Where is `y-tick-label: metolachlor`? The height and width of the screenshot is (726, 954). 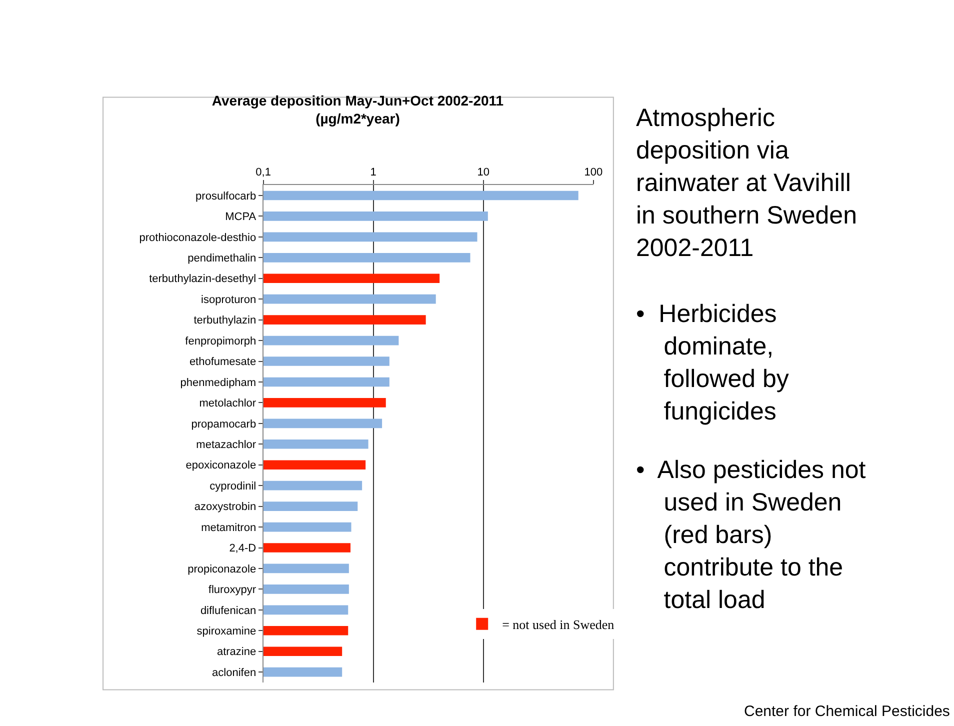
y-tick-label: metolachlor is located at coordinates (227, 404).